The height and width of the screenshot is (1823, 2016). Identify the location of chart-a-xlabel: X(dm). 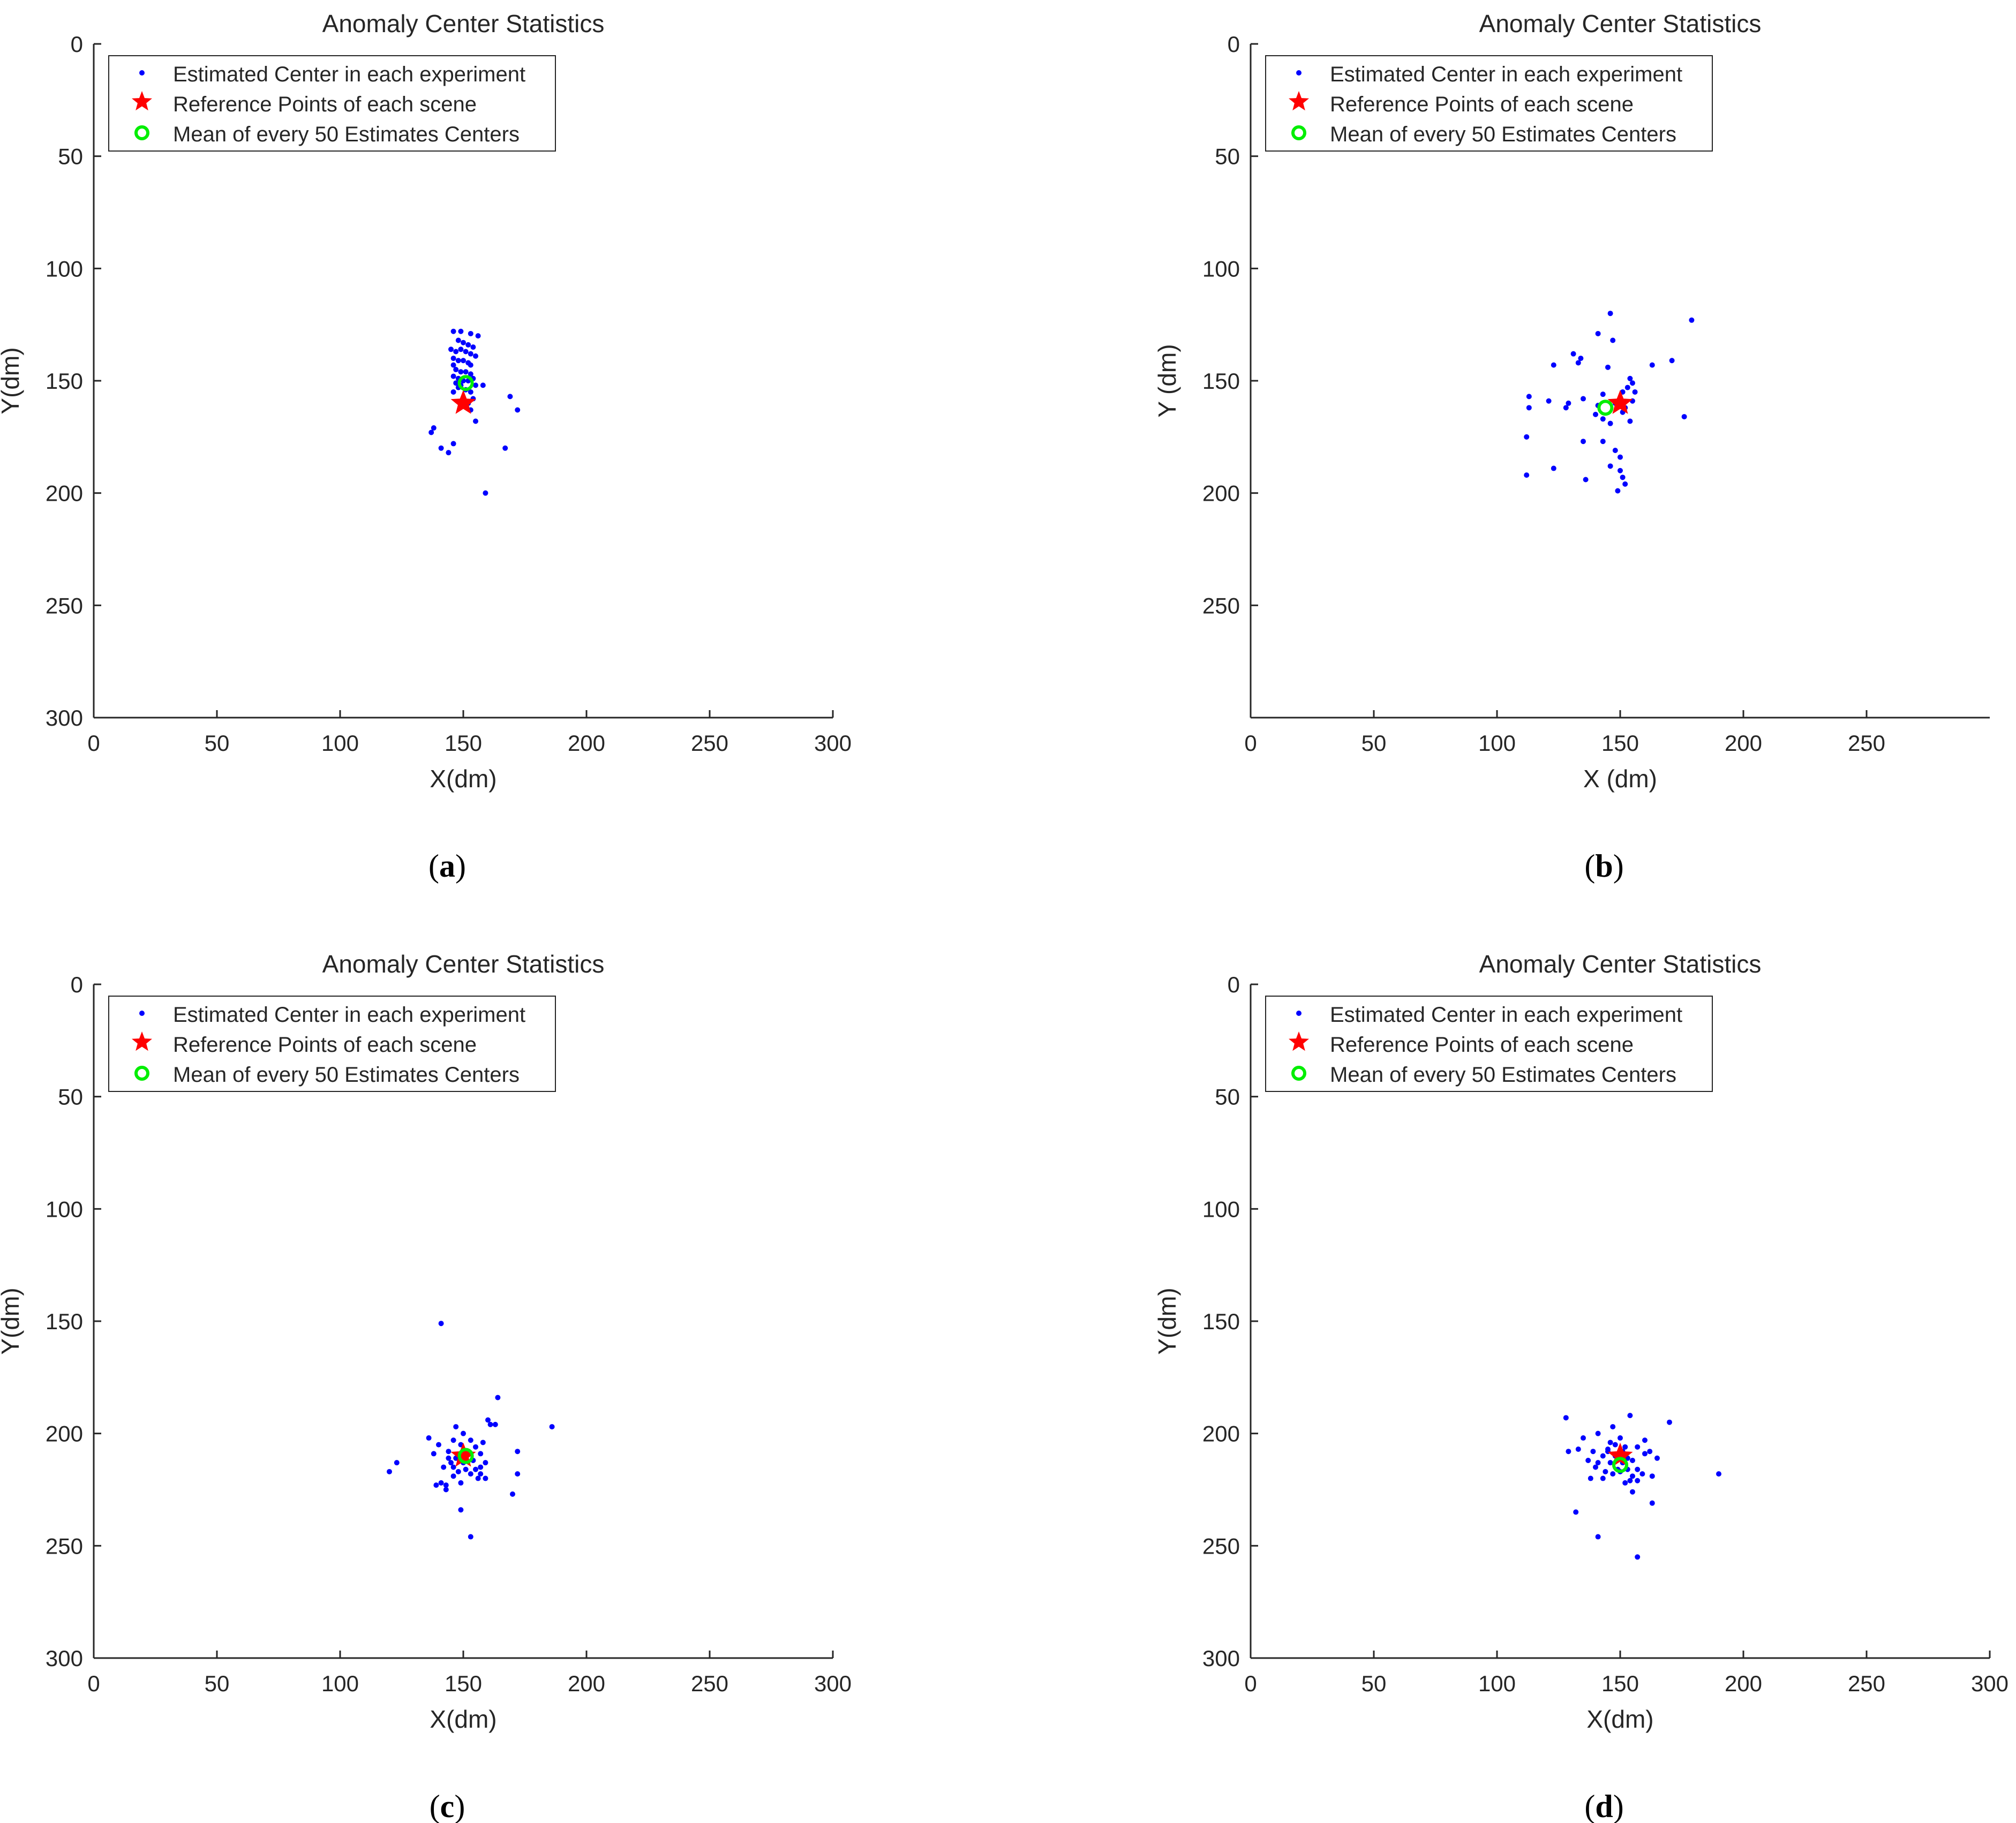
(463, 779).